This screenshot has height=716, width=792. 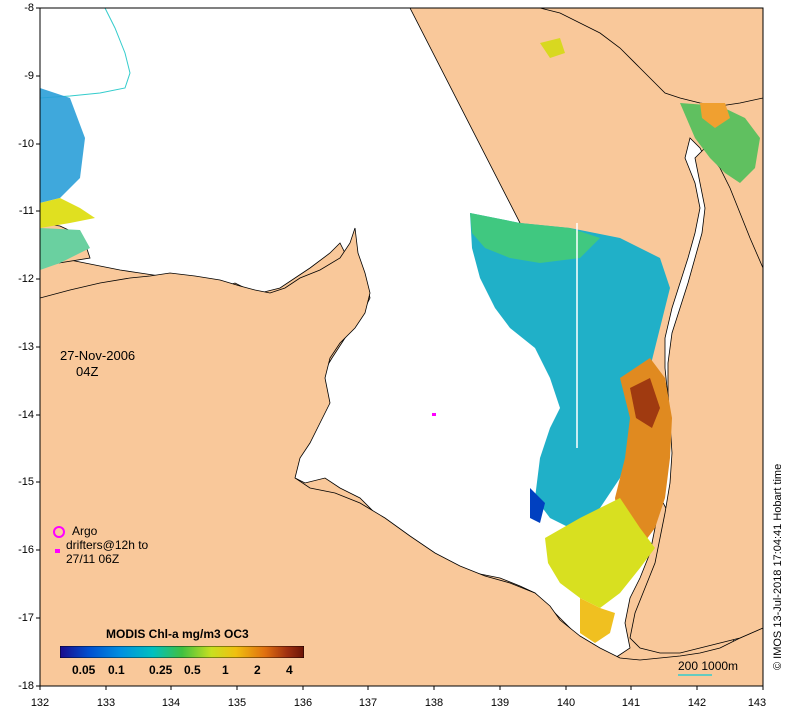 I want to click on legend-drifters-2: 27/11 06Z, so click(x=93, y=559).